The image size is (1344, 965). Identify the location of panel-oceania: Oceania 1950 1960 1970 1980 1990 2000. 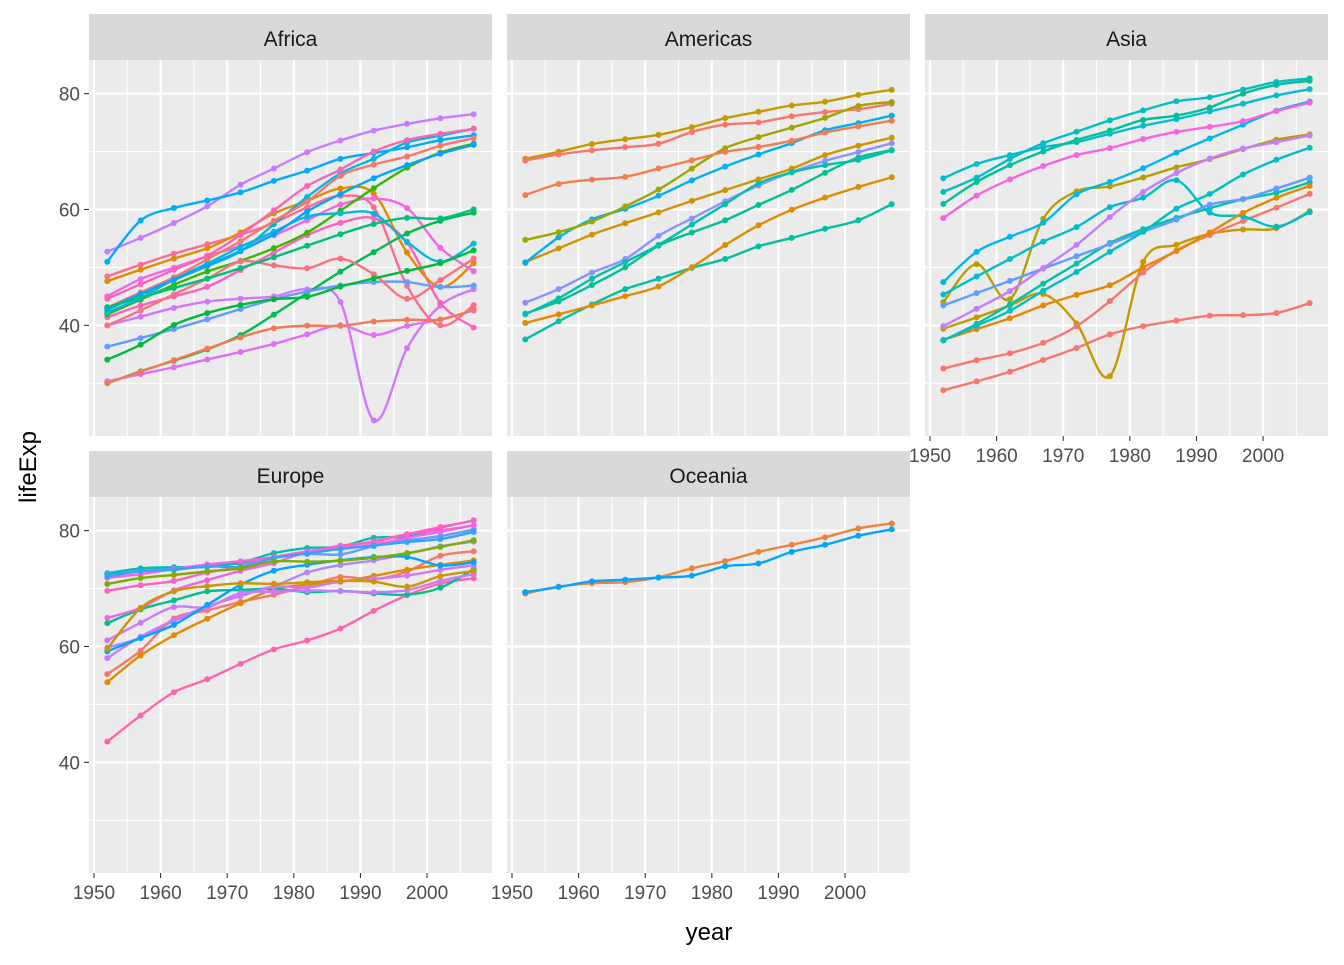
(700, 677).